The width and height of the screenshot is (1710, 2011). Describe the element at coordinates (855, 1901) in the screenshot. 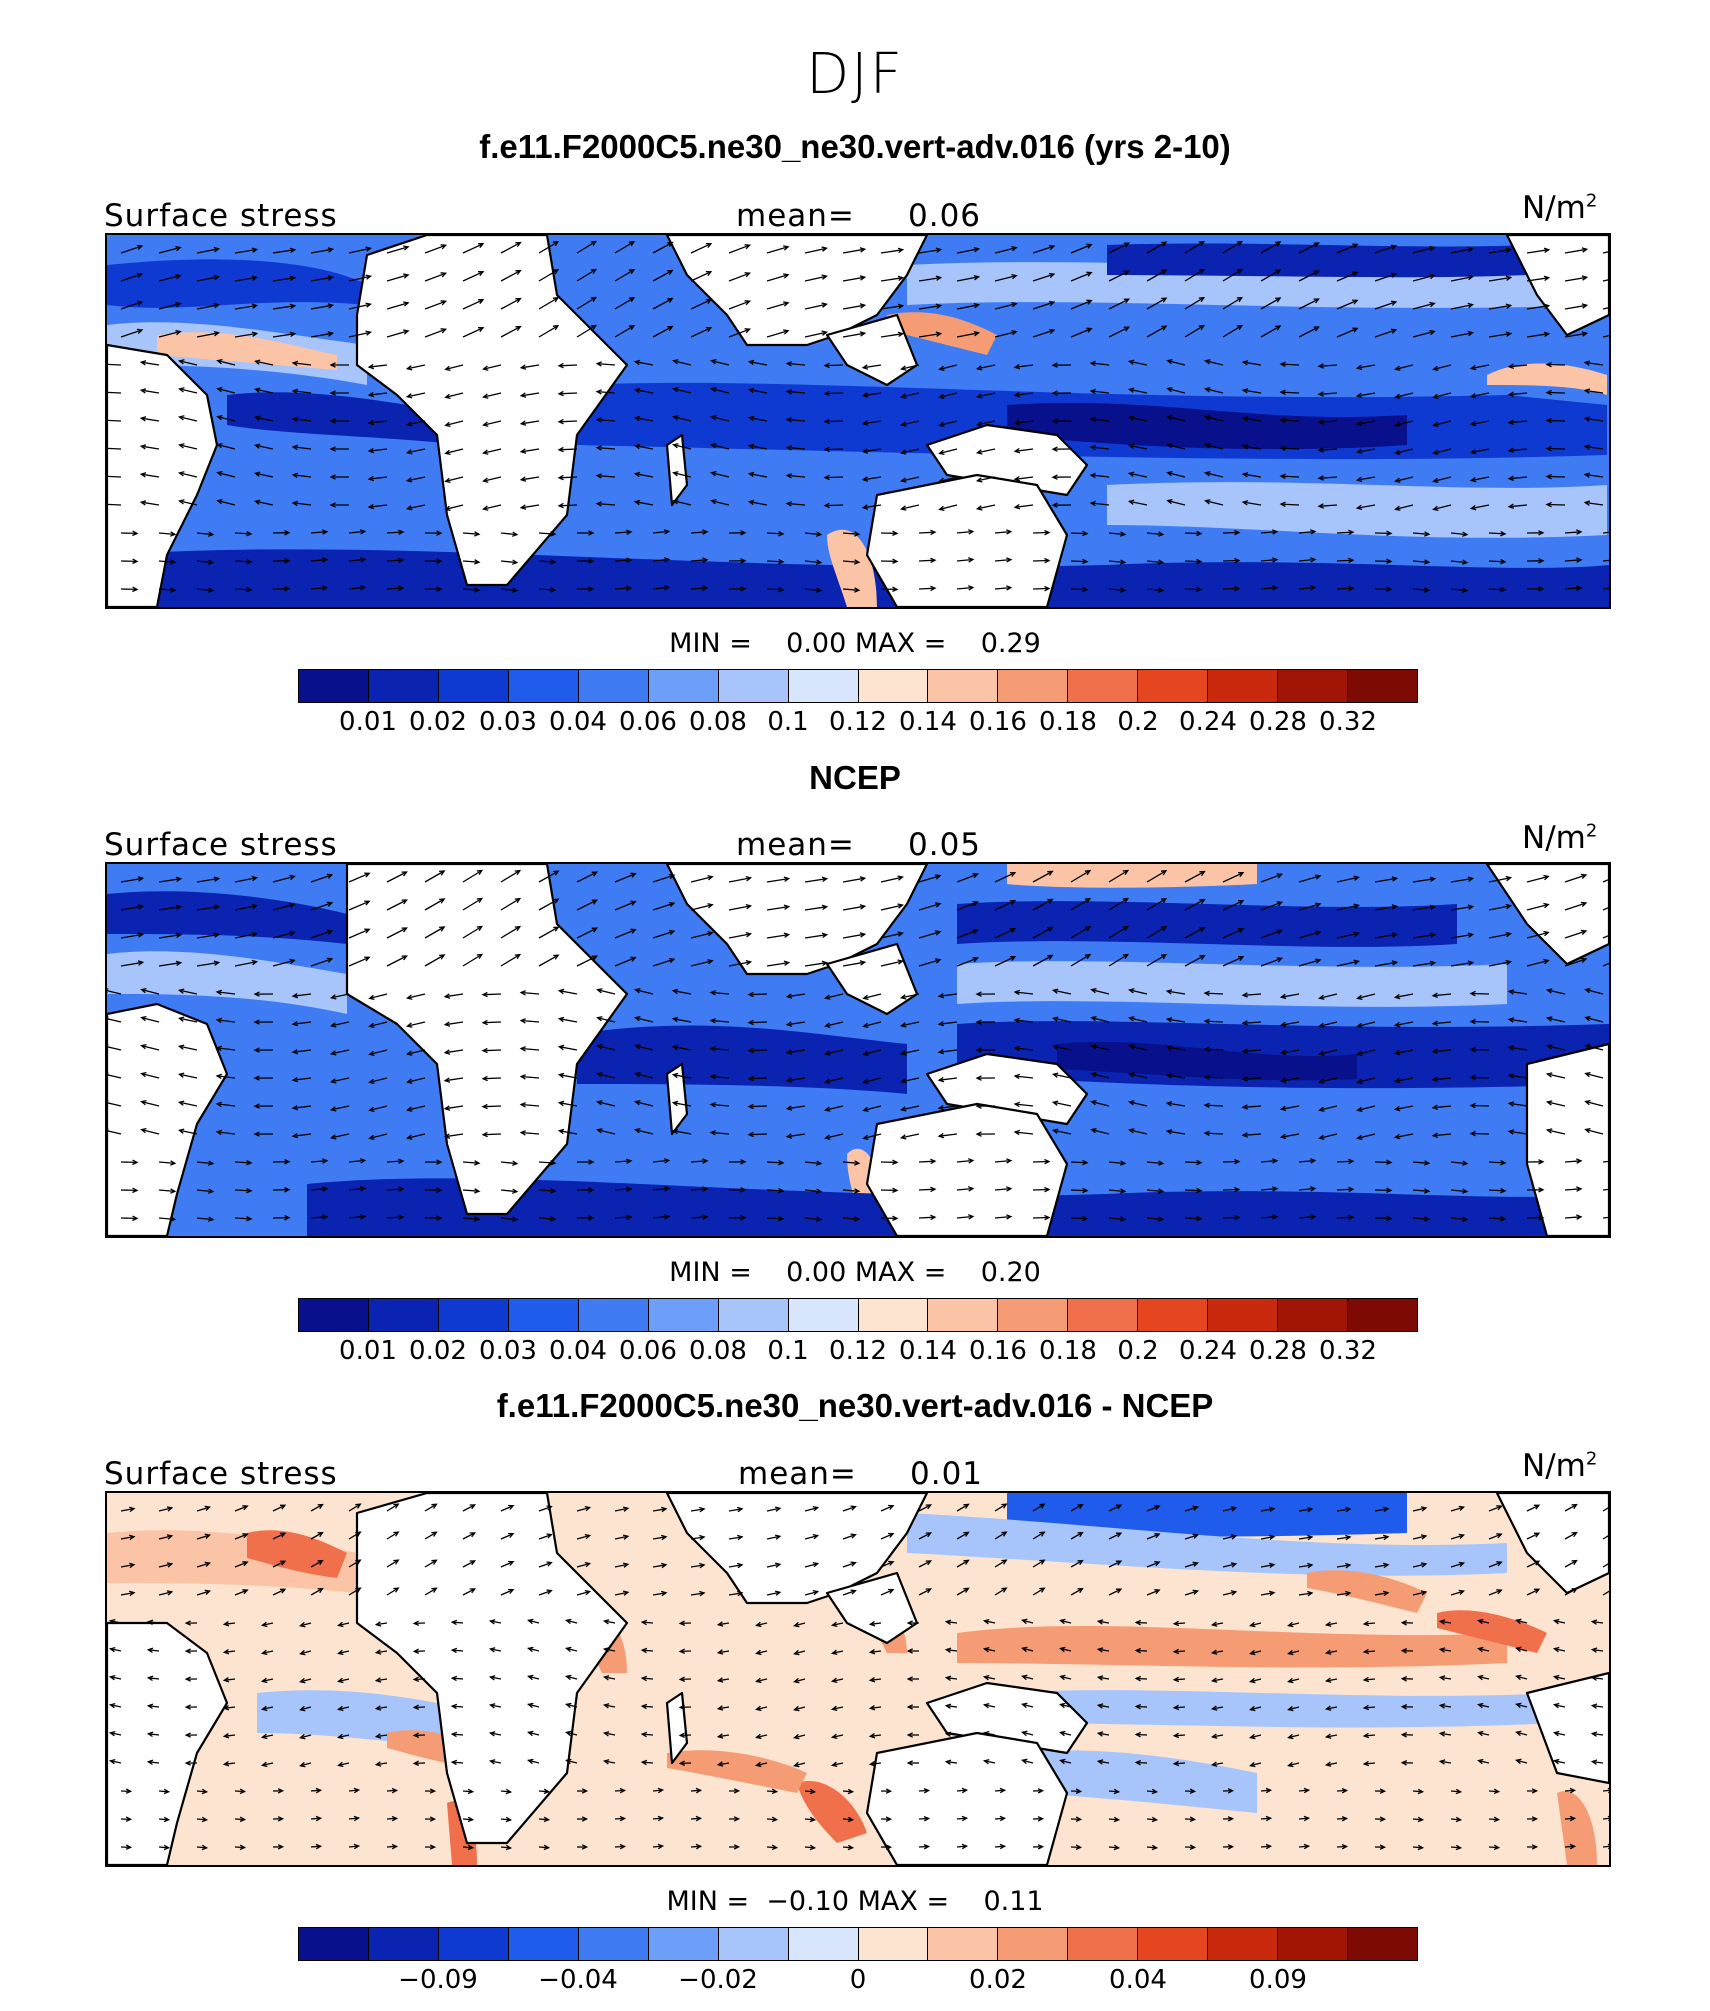

I see `panel-3-minmax: MIN = −0.10 MAX = 0.11` at that location.